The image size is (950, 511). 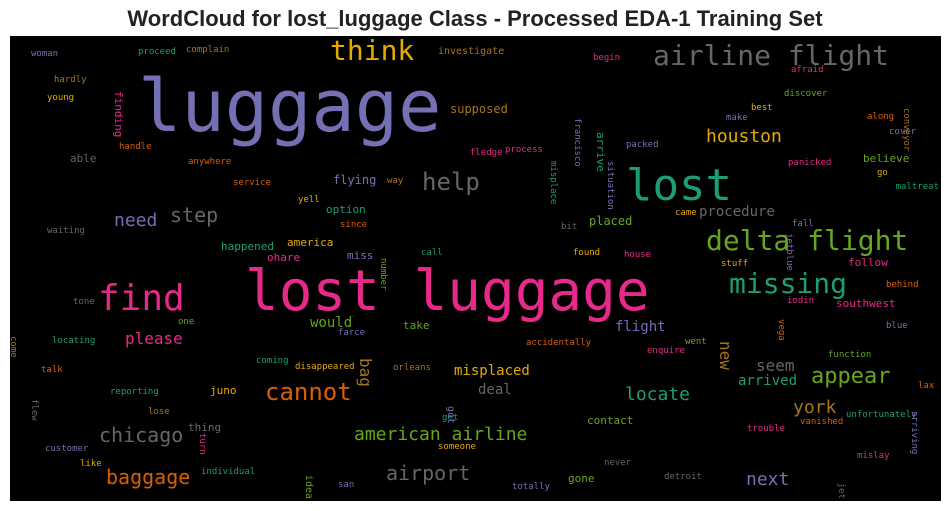 I want to click on word-packed: packed, so click(x=642, y=145).